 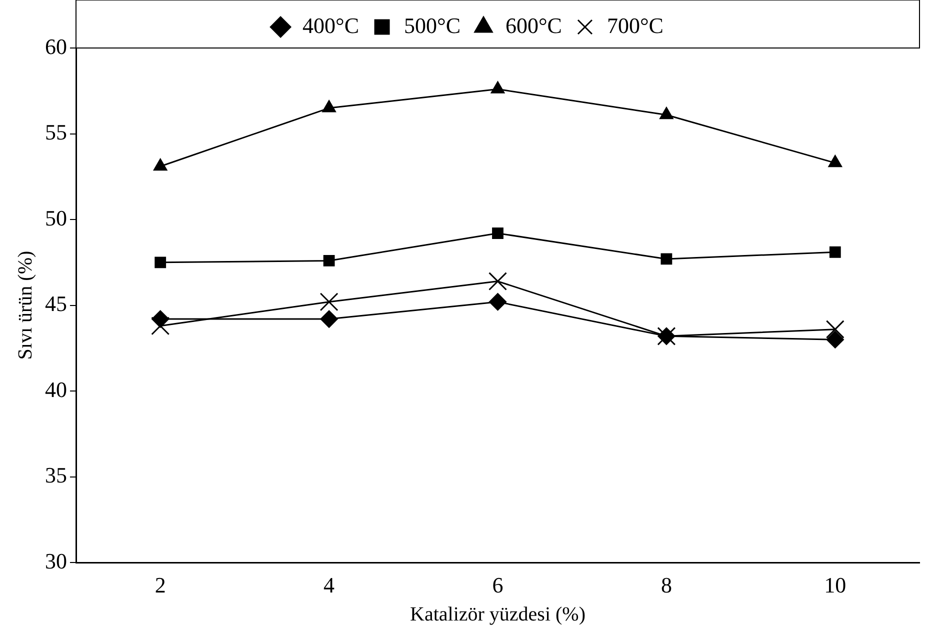 I want to click on x-tick-label: 8, so click(x=666, y=585).